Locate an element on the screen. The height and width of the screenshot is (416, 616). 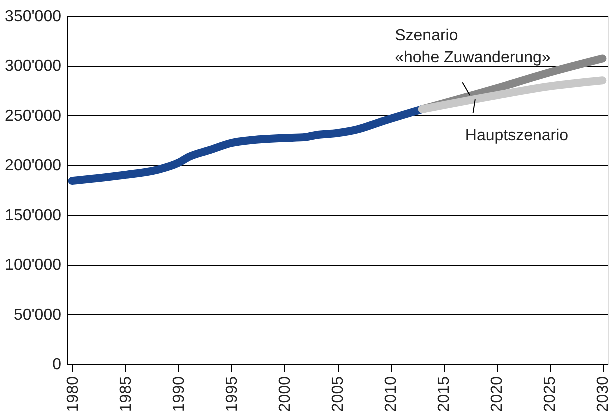
x-tick-label: 2020 is located at coordinates (497, 394).